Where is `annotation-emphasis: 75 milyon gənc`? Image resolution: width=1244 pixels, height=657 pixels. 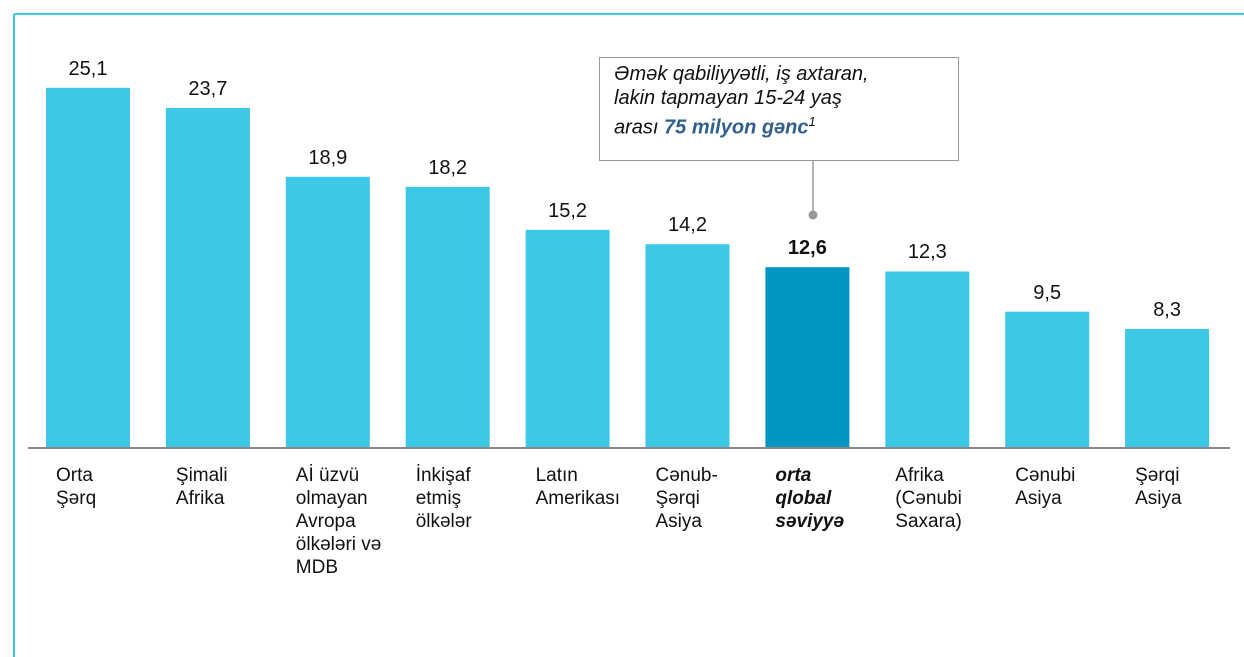
annotation-emphasis: 75 milyon gənc is located at coordinates (736, 127).